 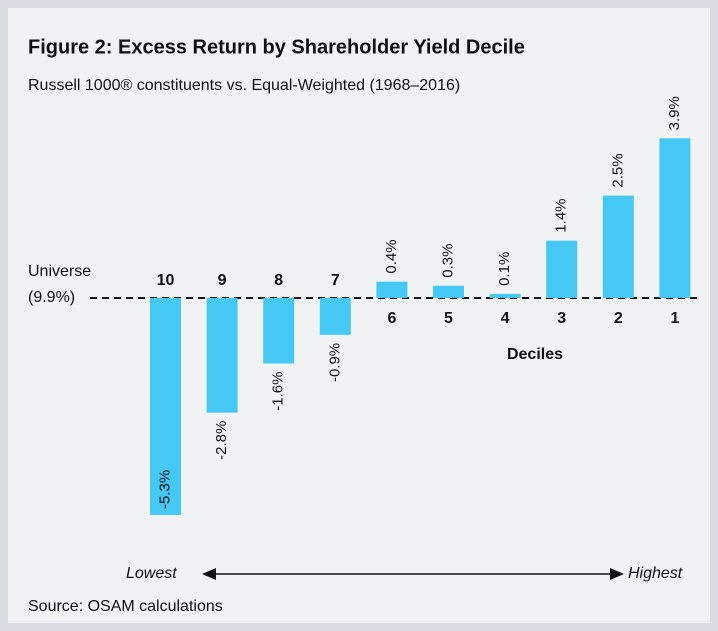 I want to click on x-tick-label: 2, so click(x=618, y=318).